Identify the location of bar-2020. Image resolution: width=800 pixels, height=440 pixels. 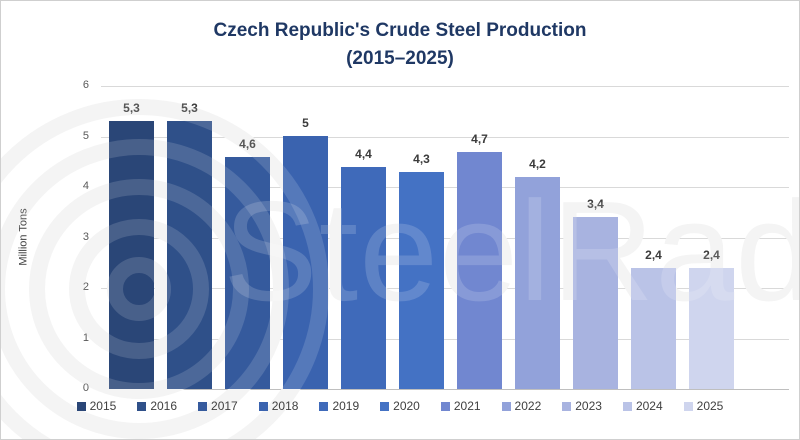
(421, 280).